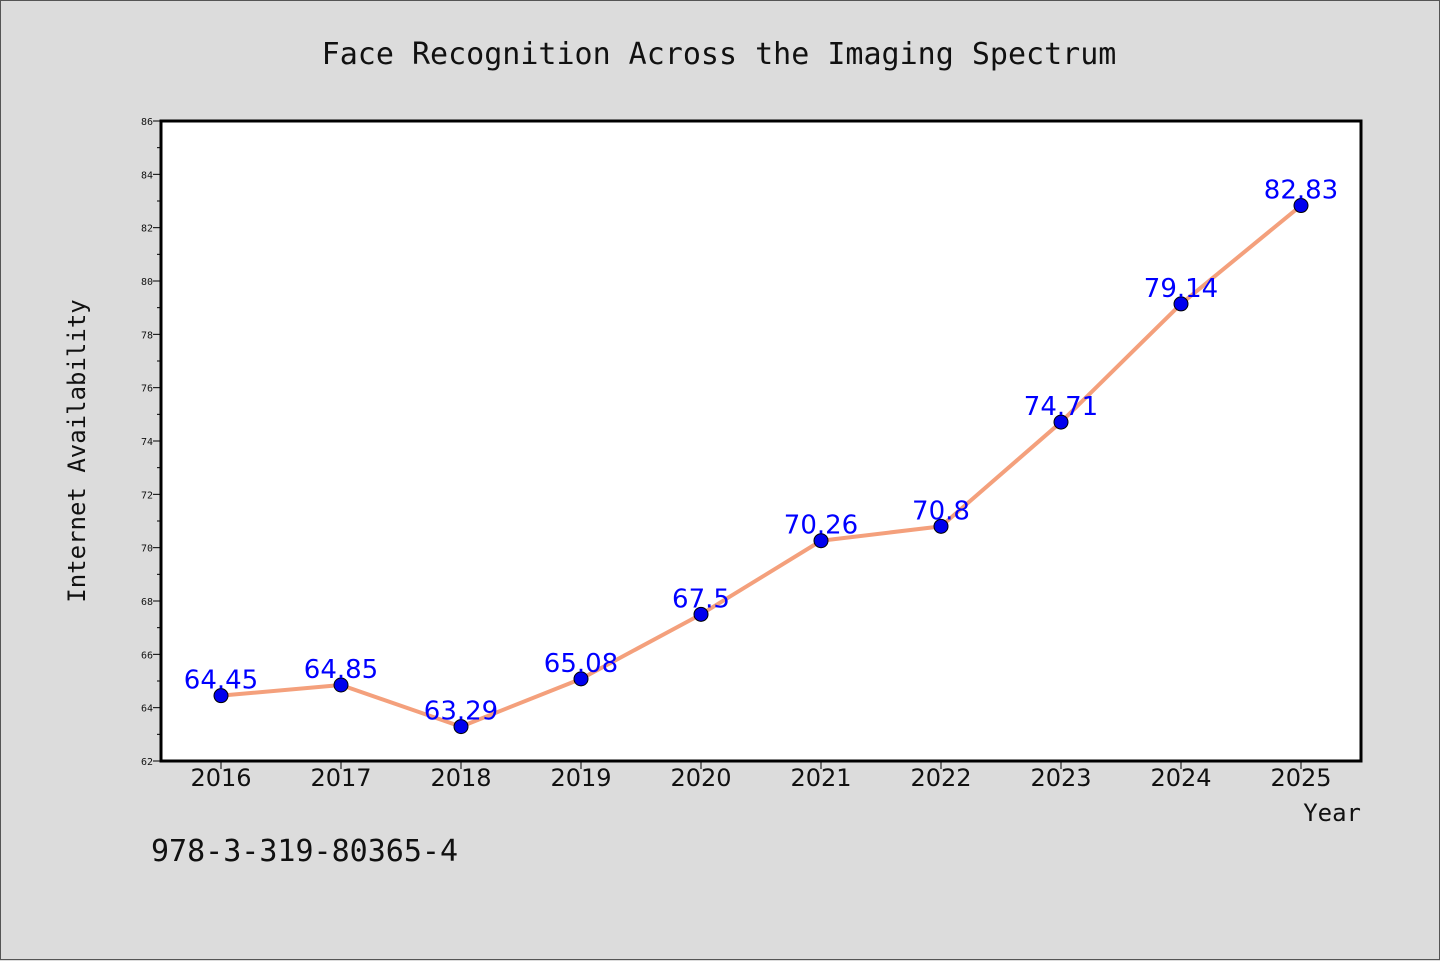 This screenshot has width=1440, height=961. Describe the element at coordinates (147, 495) in the screenshot. I see `y-tick-label: 72` at that location.